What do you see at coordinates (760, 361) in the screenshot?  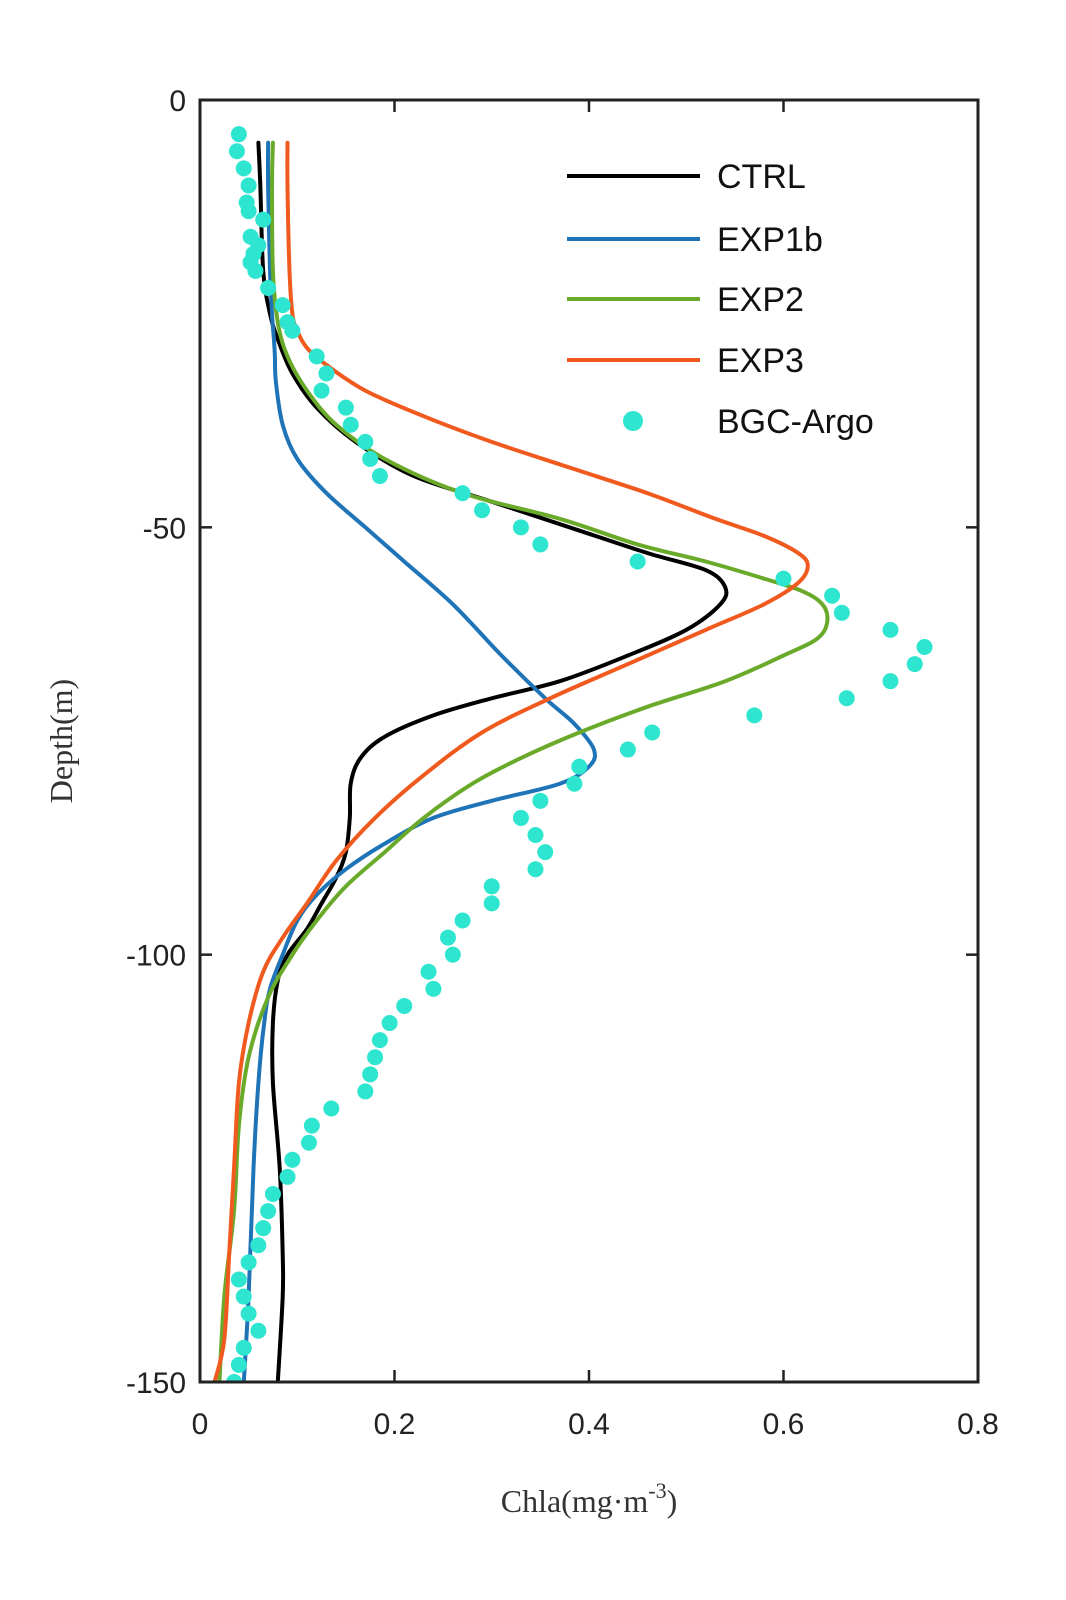 I see `legend-label-exp3: EXP3` at bounding box center [760, 361].